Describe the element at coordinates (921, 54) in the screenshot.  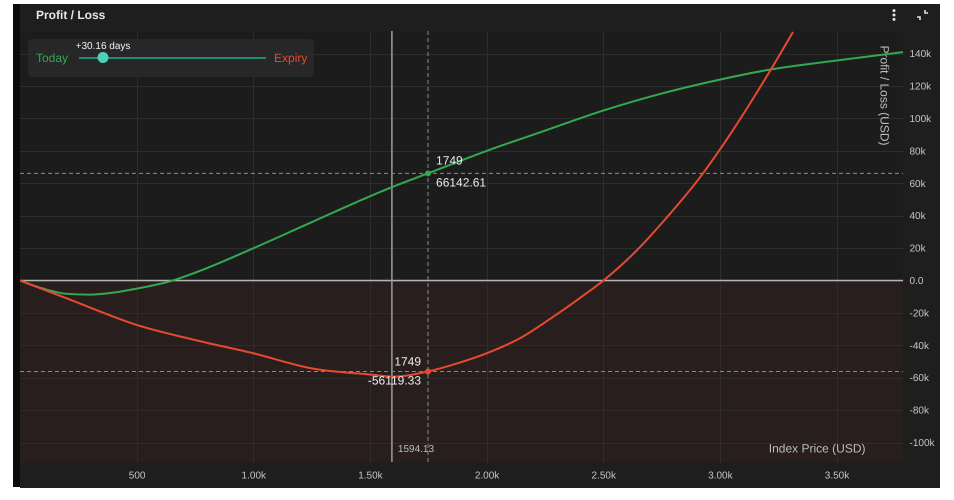
I see `y-tick-label: 140k` at that location.